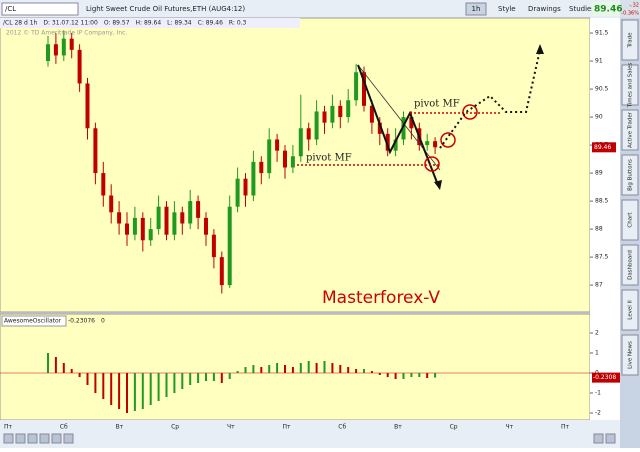  I want to click on button: Style, so click(507, 9).